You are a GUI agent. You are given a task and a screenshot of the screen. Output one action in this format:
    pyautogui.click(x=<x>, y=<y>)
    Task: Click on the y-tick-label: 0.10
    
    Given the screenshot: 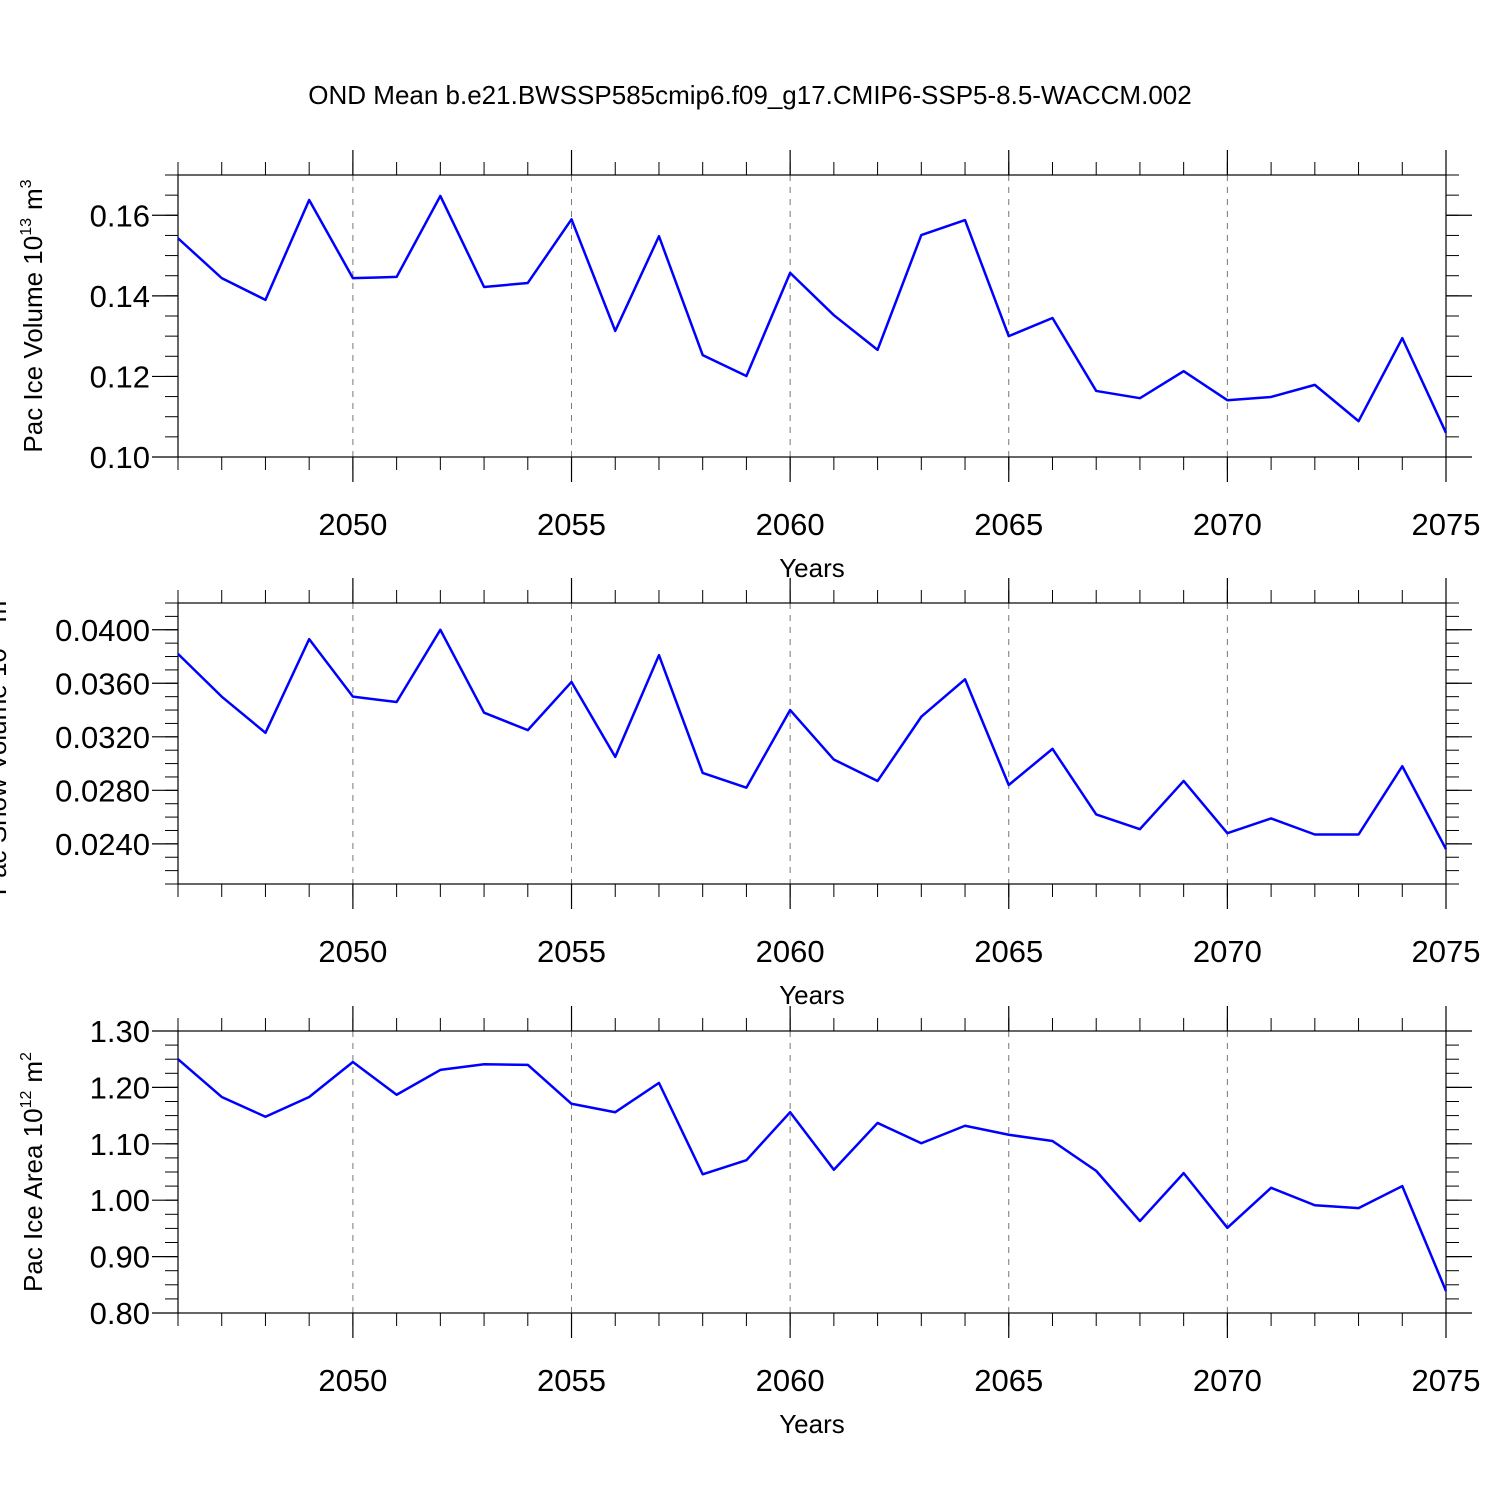 What is the action you would take?
    pyautogui.click(x=120, y=457)
    